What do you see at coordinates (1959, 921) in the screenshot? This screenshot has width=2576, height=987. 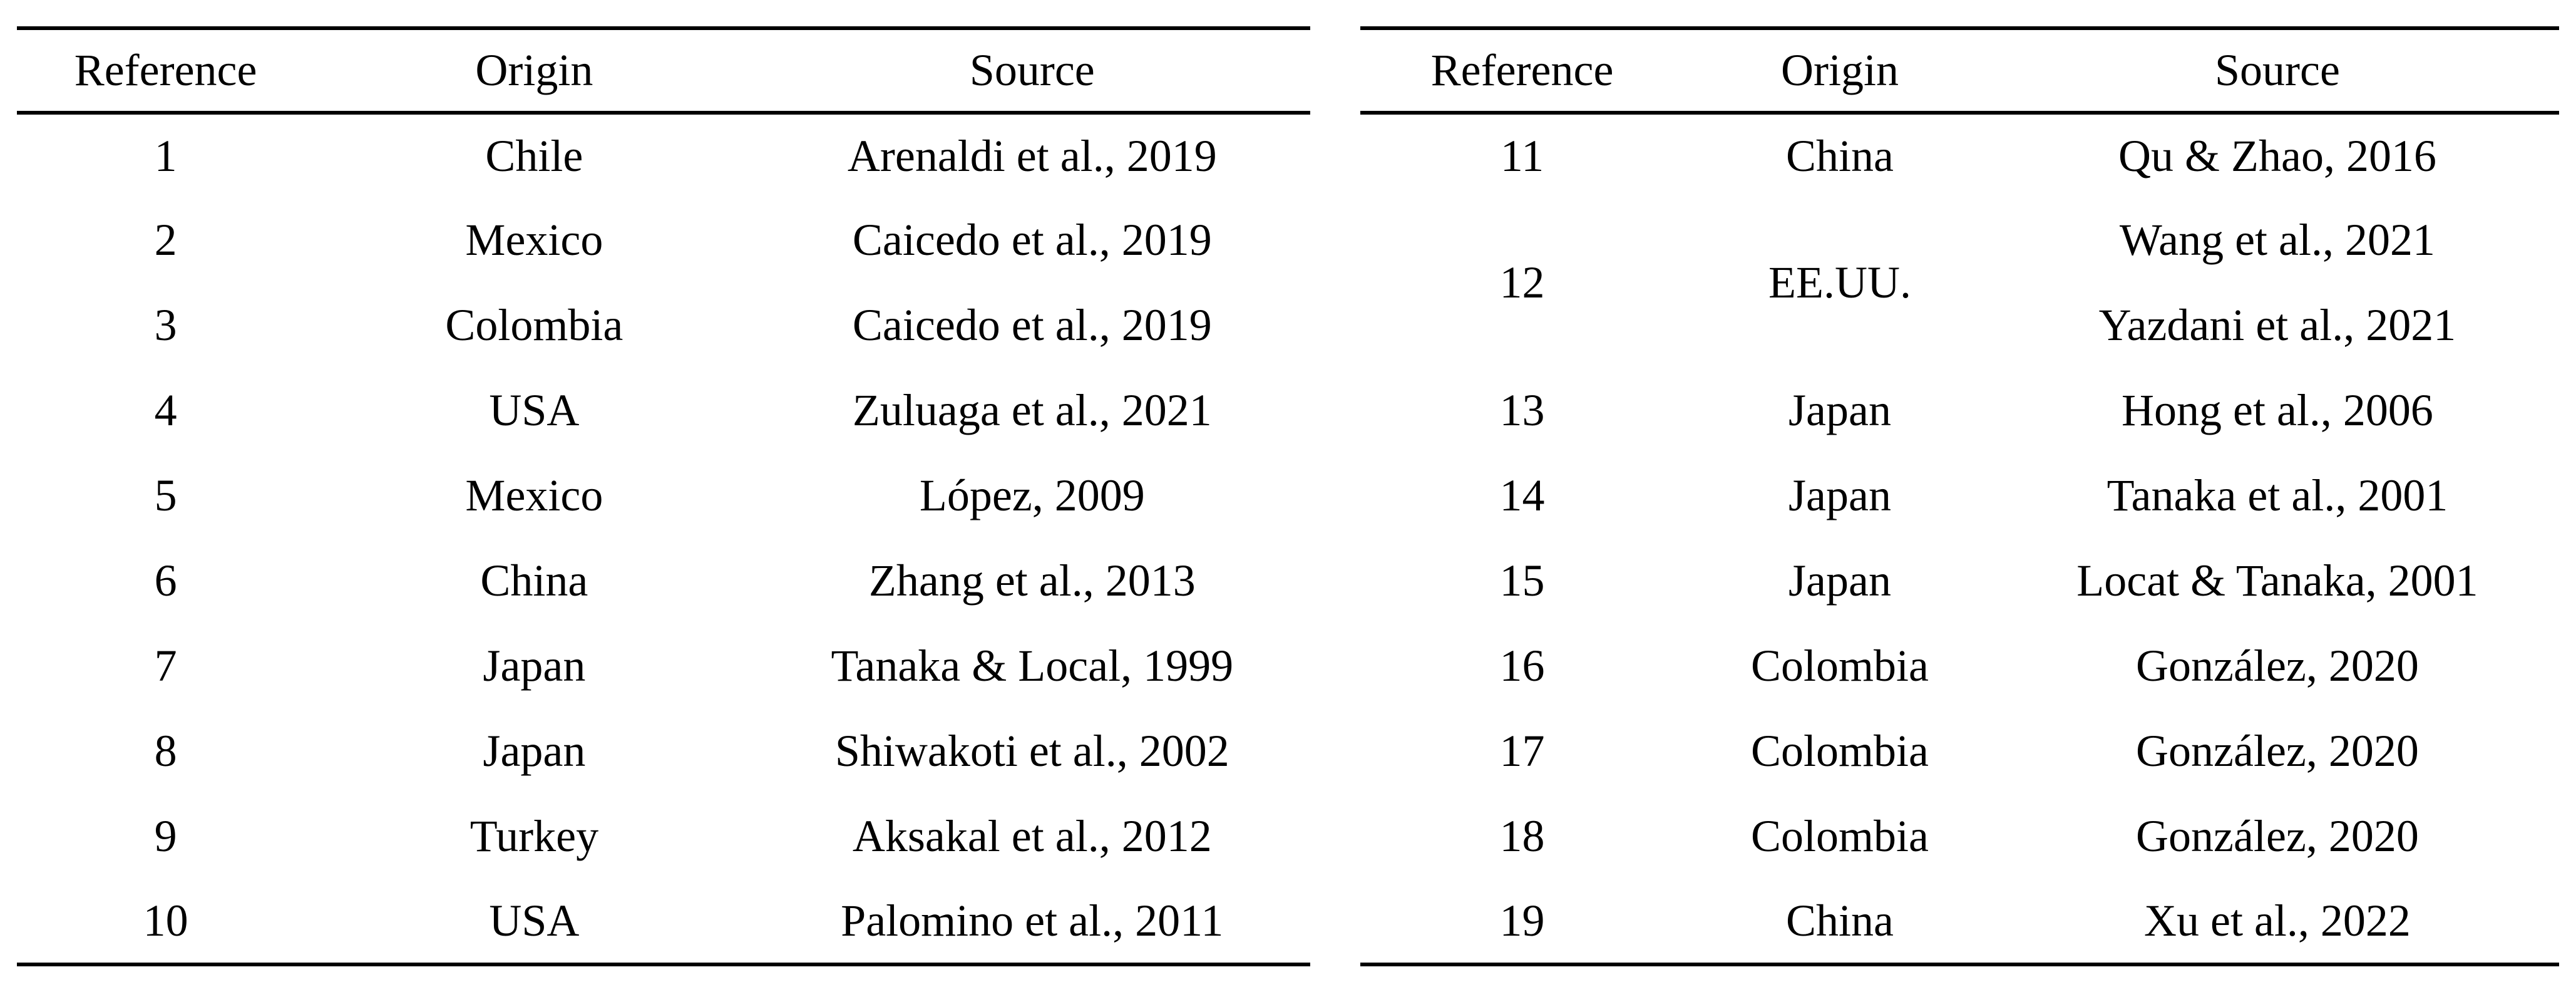 I see `table-row: 19 China Xu et al., 2022` at bounding box center [1959, 921].